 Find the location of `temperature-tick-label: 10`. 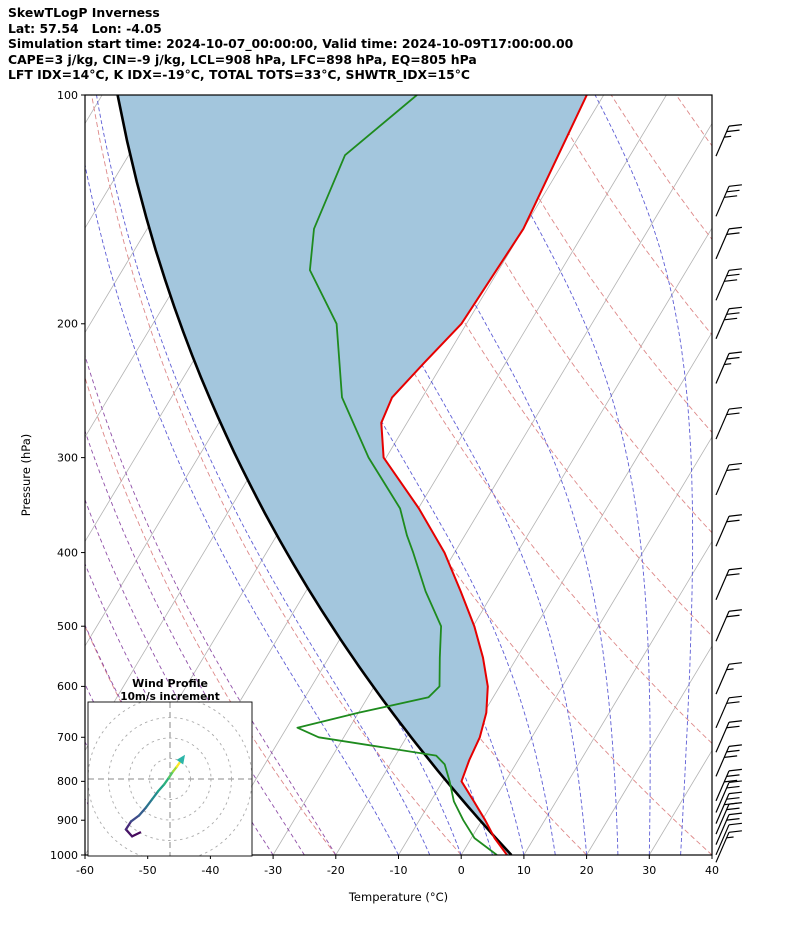

temperature-tick-label: 10 is located at coordinates (524, 870).